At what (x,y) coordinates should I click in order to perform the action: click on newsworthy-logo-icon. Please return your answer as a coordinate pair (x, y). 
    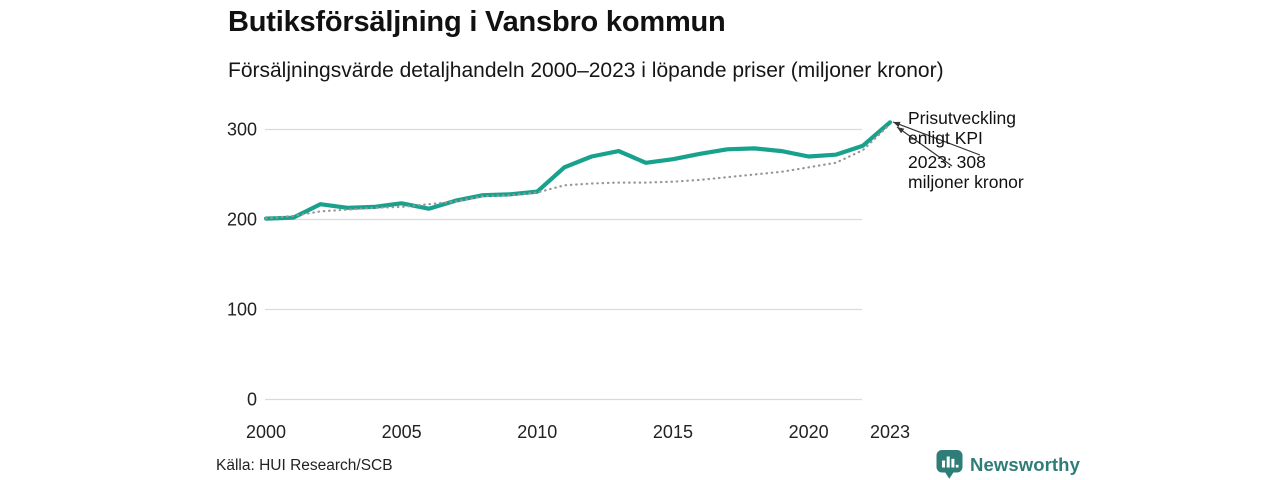
    Looking at the image, I should click on (949, 464).